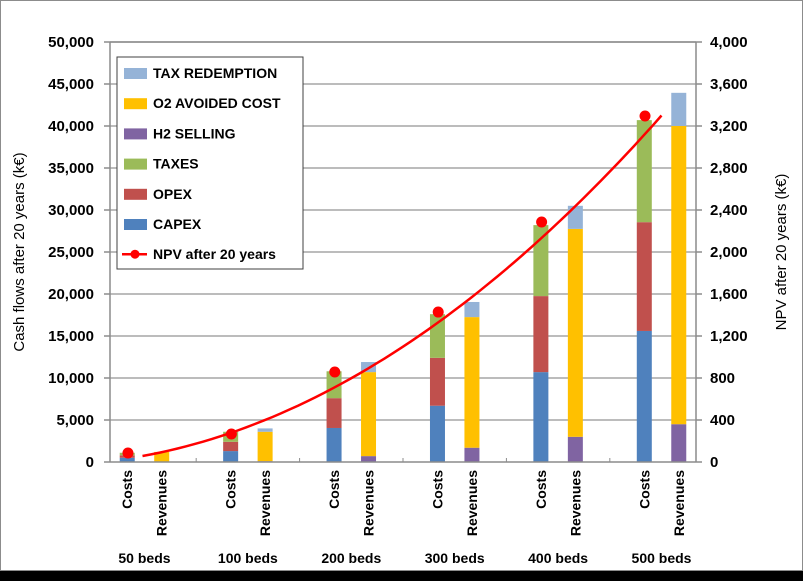 This screenshot has width=803, height=581. I want to click on y-tick-label: 45,000, so click(71, 84).